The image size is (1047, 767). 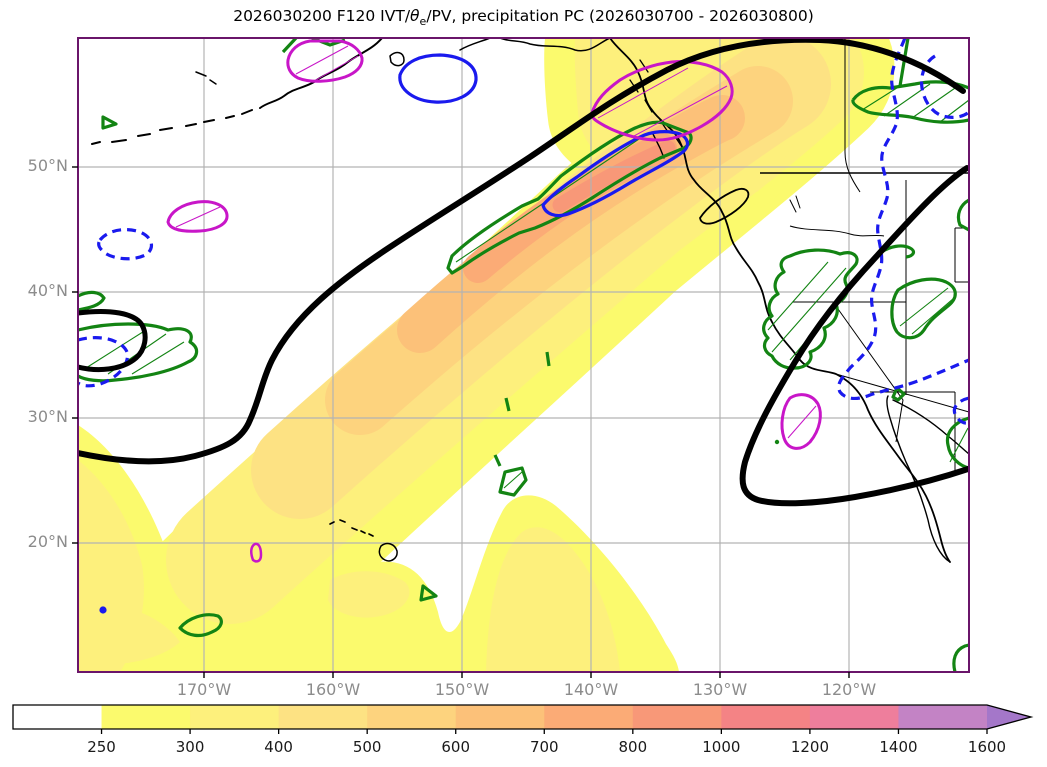 What do you see at coordinates (849, 689) in the screenshot?
I see `x-axis-tick-label: 120°W` at bounding box center [849, 689].